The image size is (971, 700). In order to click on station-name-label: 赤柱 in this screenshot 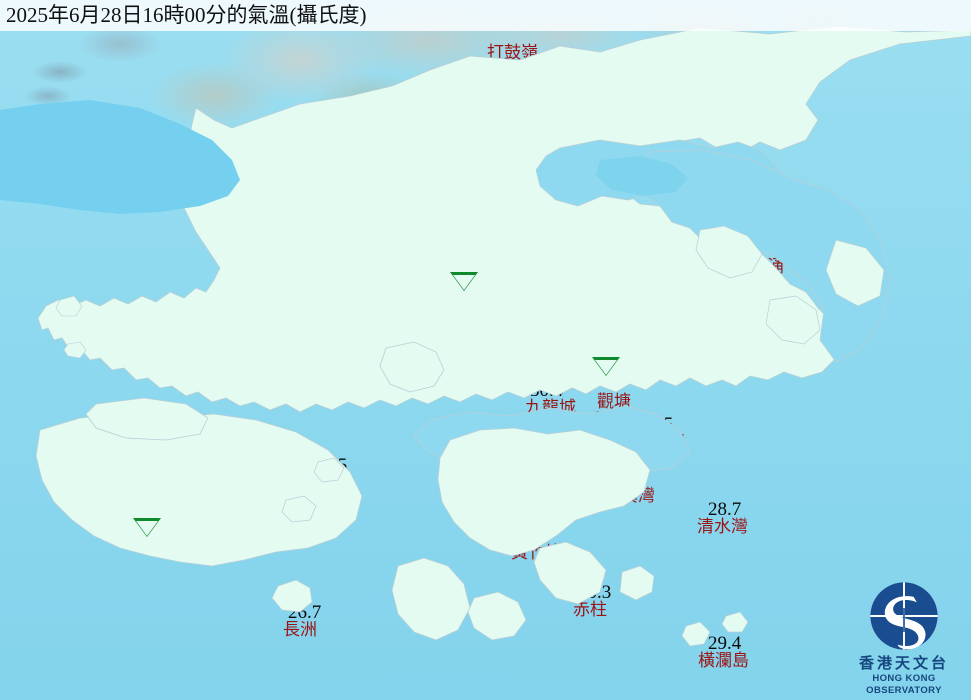, I will do `click(590, 609)`.